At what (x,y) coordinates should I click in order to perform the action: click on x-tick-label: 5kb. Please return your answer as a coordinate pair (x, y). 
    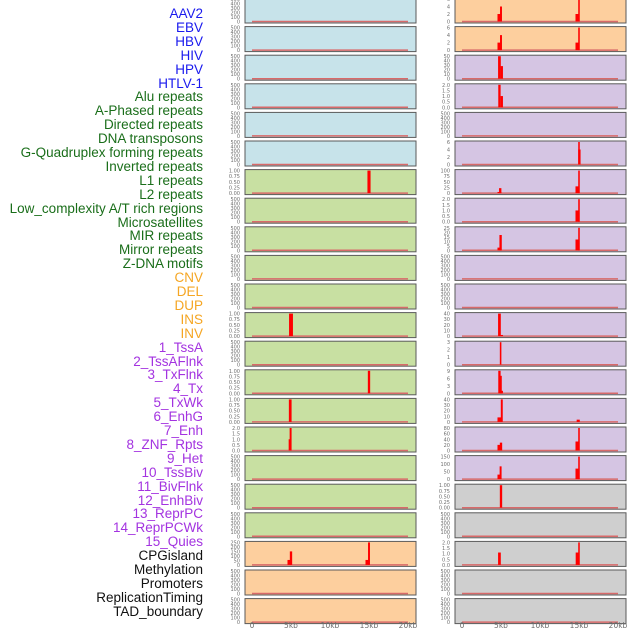
    Looking at the image, I should click on (291, 625).